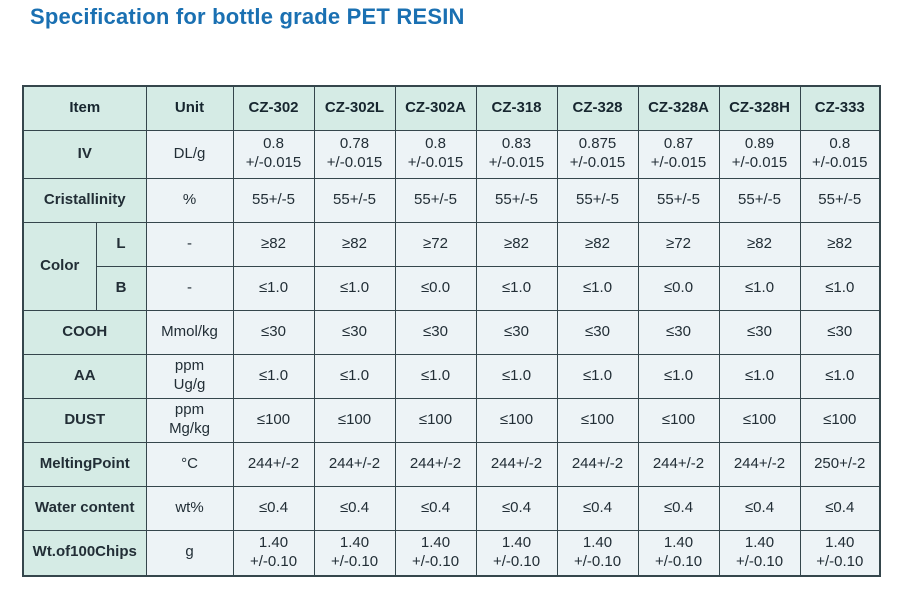 The width and height of the screenshot is (899, 592). I want to click on row-unit: °C, so click(189, 464).